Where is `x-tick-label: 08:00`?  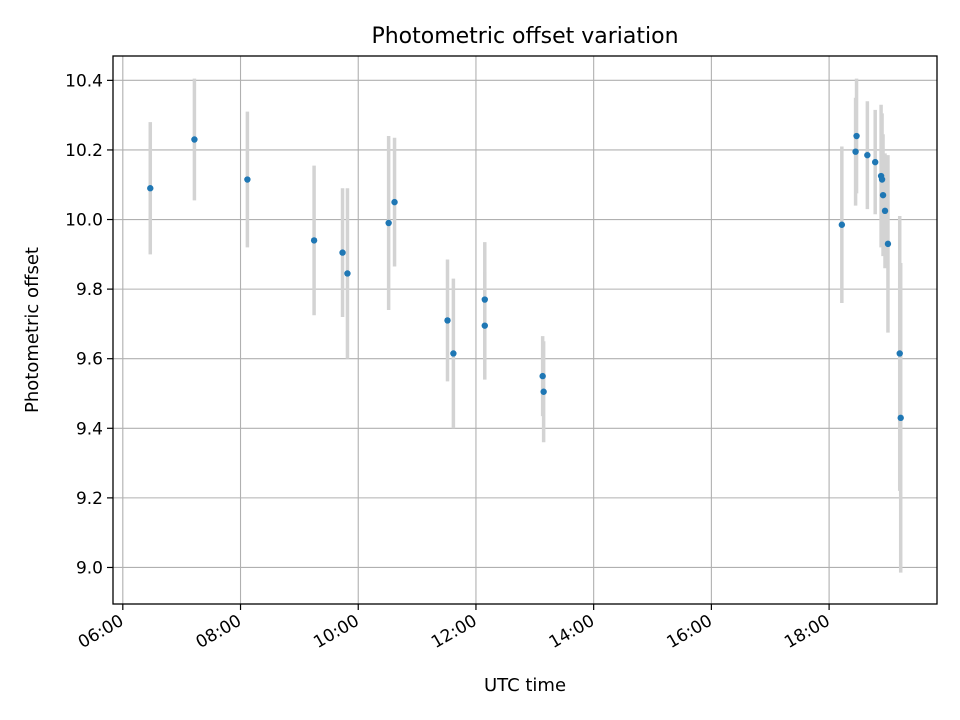
x-tick-label: 08:00 is located at coordinates (219, 632).